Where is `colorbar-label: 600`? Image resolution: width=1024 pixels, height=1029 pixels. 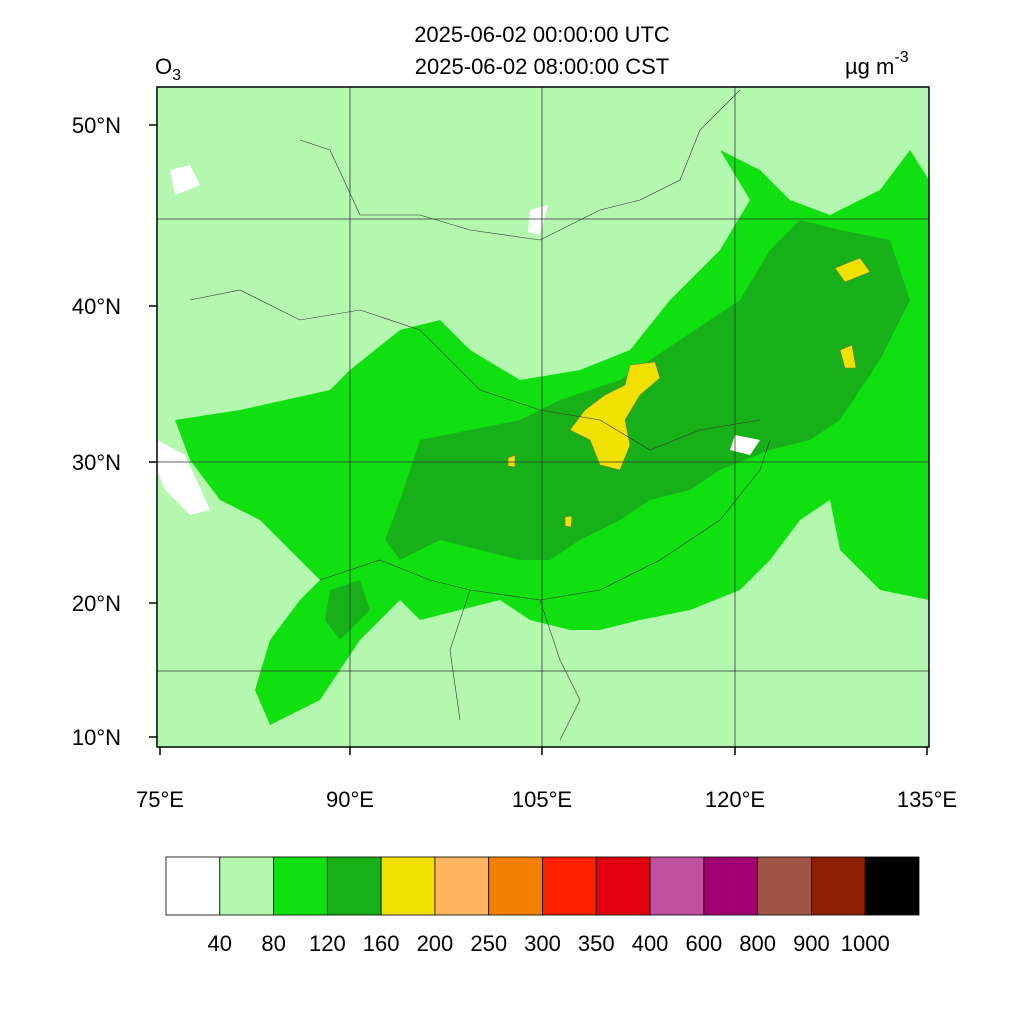
colorbar-label: 600 is located at coordinates (703, 943).